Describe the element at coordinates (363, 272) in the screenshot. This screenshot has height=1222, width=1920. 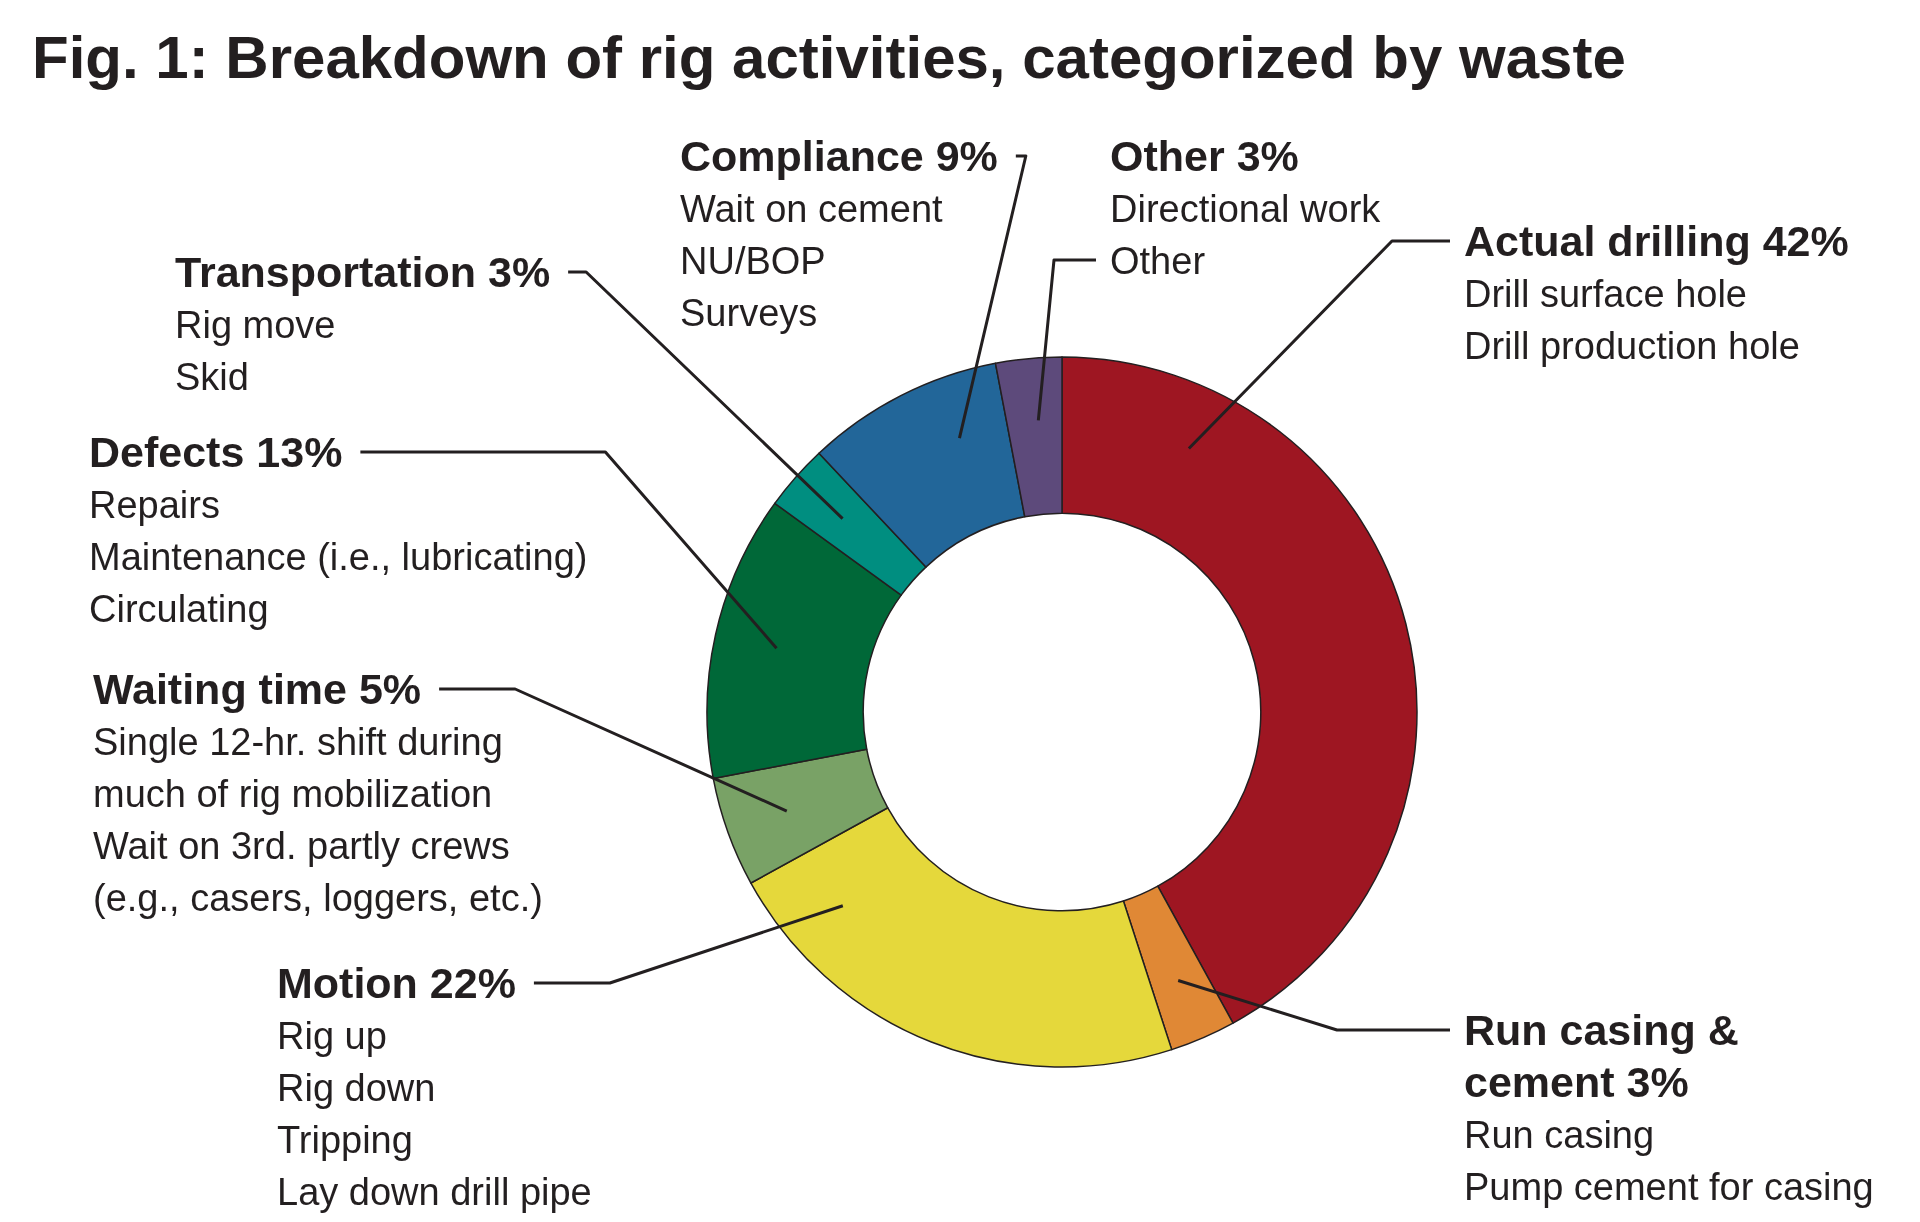
I see `slice-label: Transportation 3%` at that location.